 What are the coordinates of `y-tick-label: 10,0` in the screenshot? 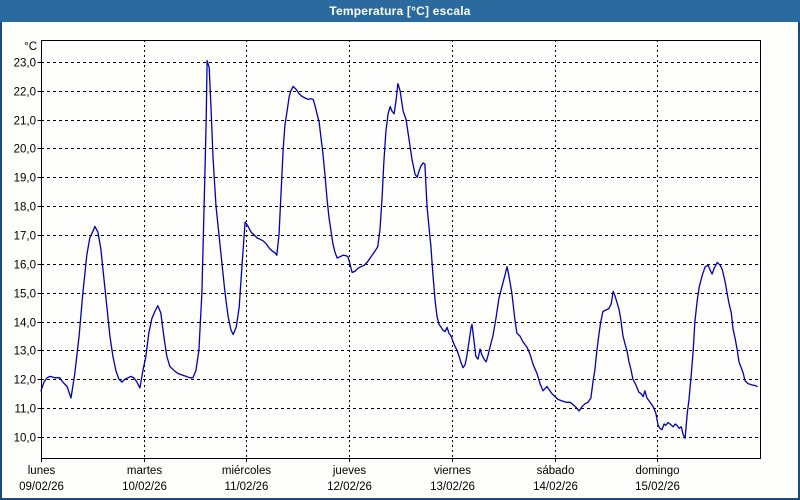 It's located at (25, 439).